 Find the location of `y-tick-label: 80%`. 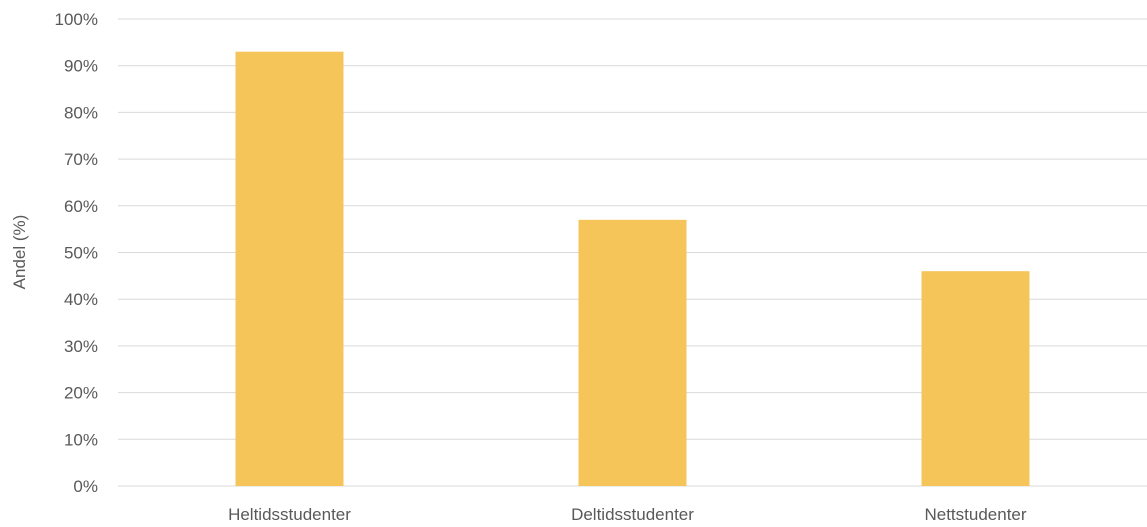

y-tick-label: 80% is located at coordinates (81, 112).